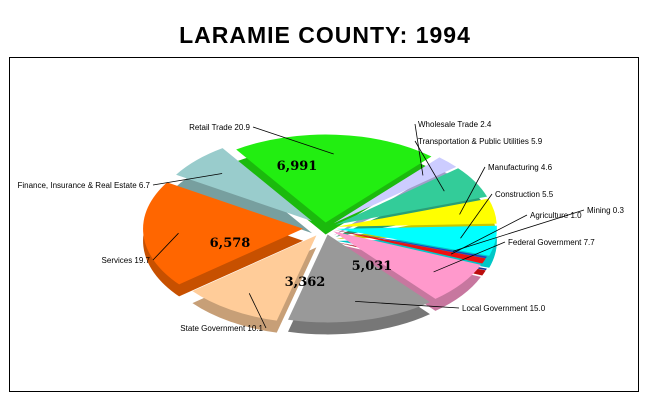 This screenshot has width=650, height=400. Describe the element at coordinates (524, 194) in the screenshot. I see `slice-label-construction: Construction 5.5` at that location.